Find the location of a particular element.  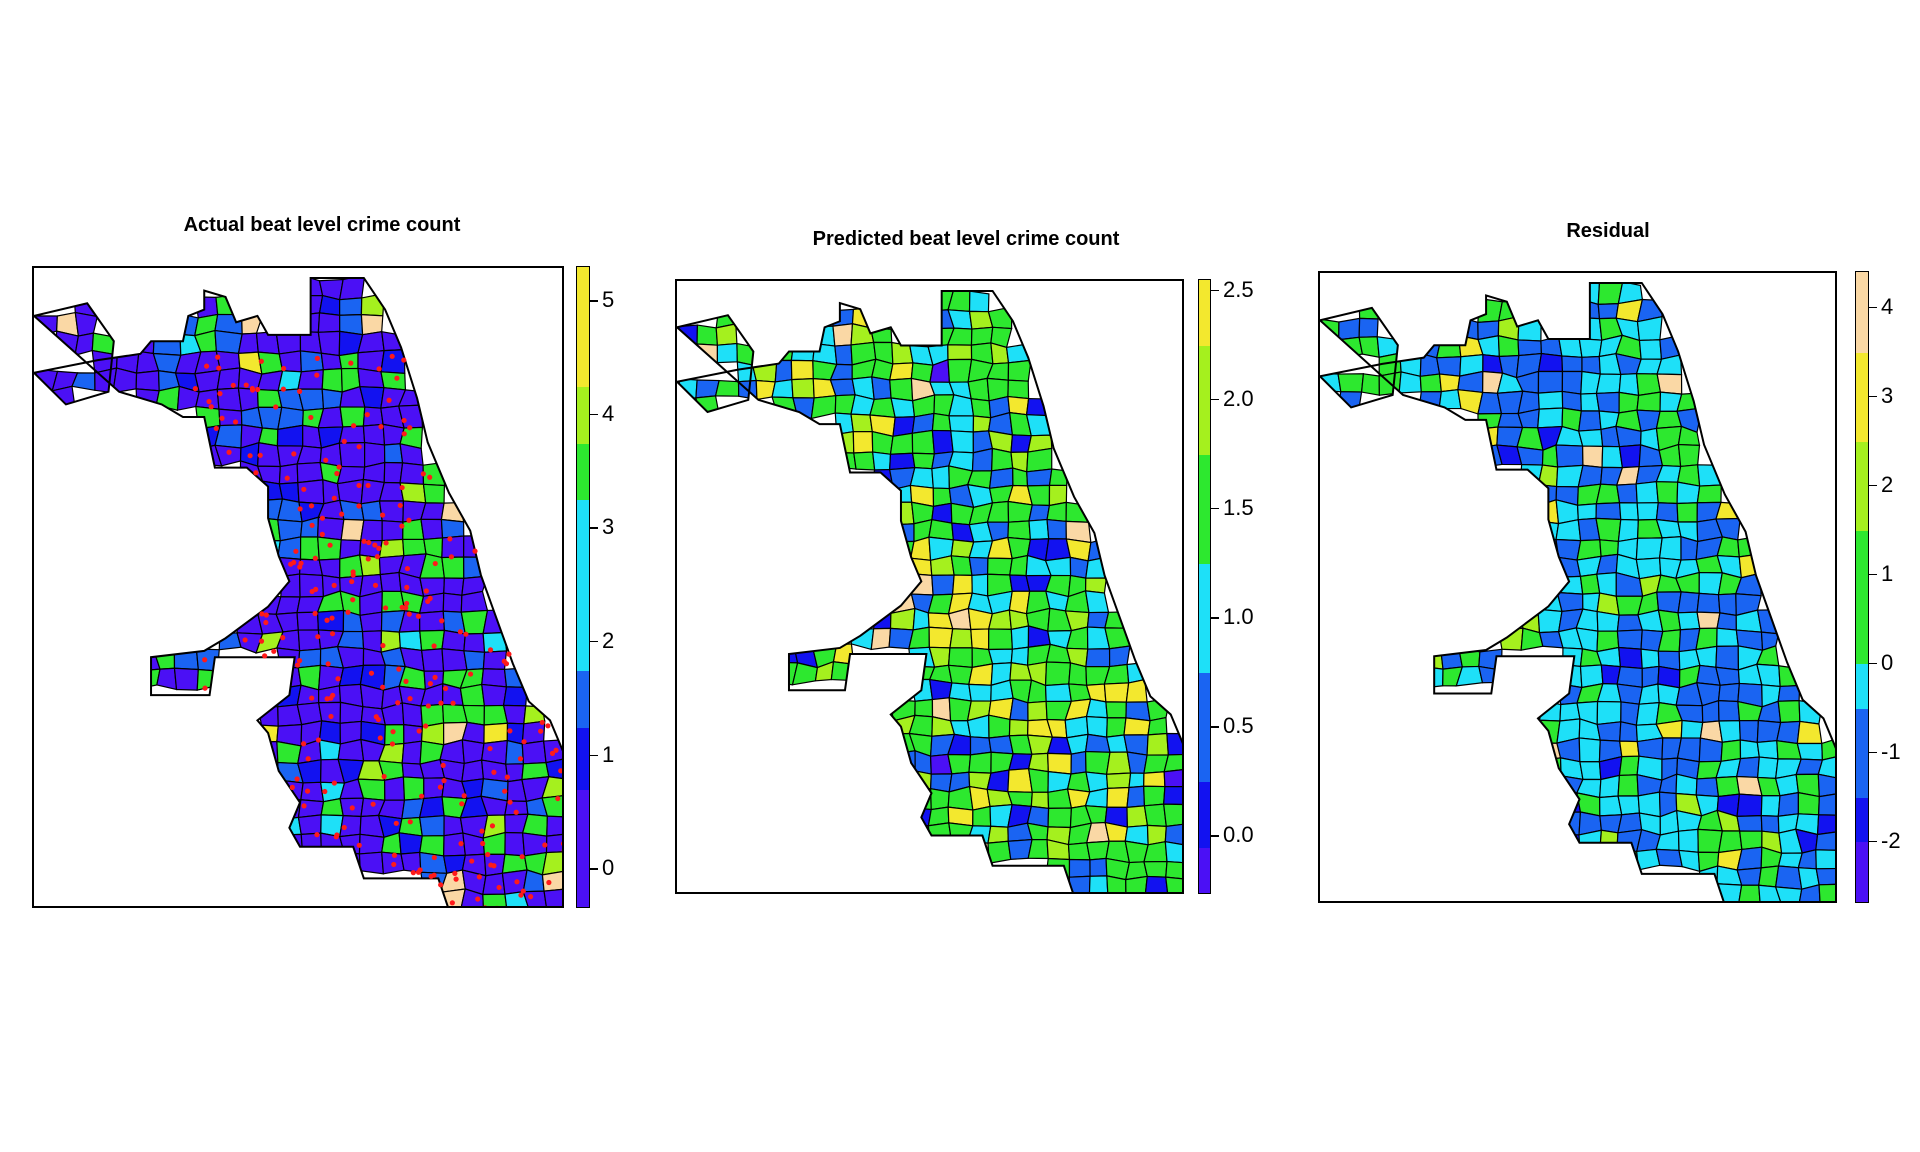

legend-tick-label: 3 is located at coordinates (1887, 395).